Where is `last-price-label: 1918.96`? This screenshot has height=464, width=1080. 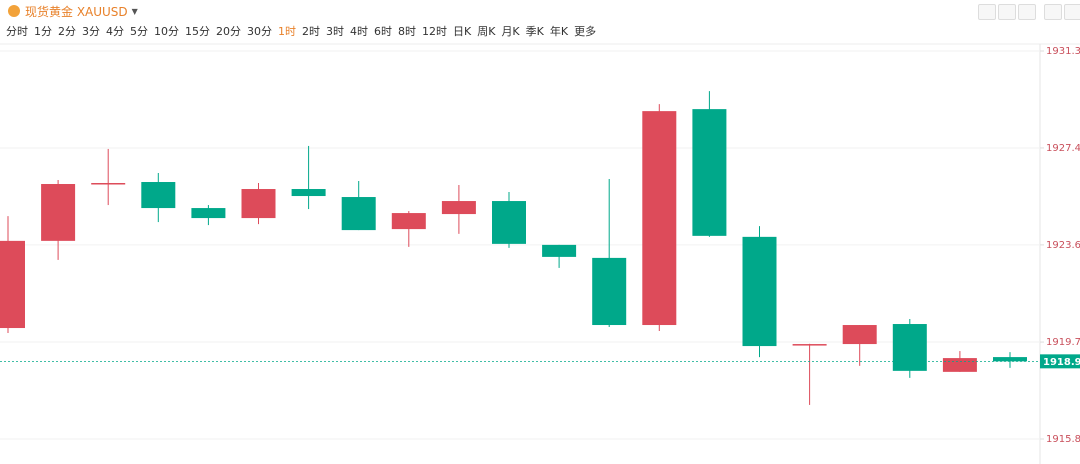
last-price-label: 1918.96 is located at coordinates (1061, 362).